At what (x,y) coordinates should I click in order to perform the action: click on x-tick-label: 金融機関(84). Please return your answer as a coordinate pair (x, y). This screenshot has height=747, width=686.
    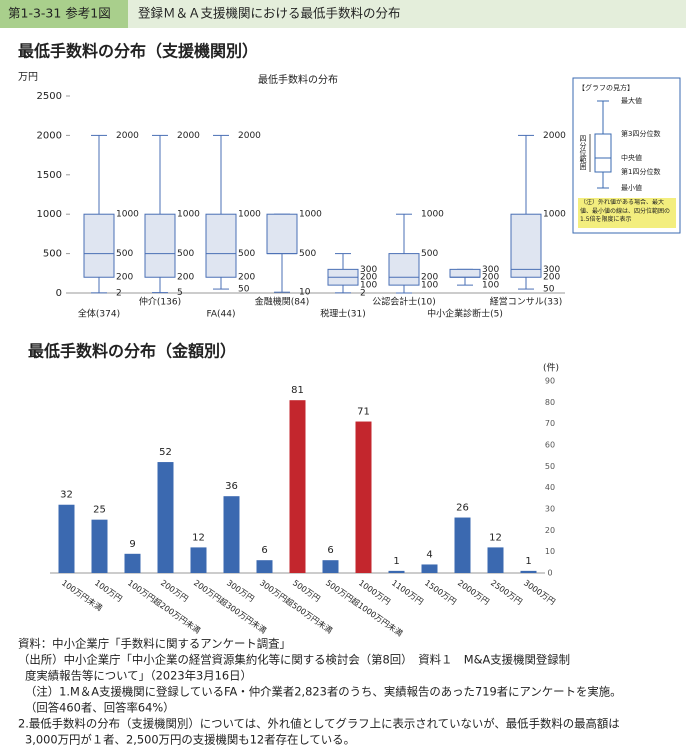
    Looking at the image, I should click on (282, 302).